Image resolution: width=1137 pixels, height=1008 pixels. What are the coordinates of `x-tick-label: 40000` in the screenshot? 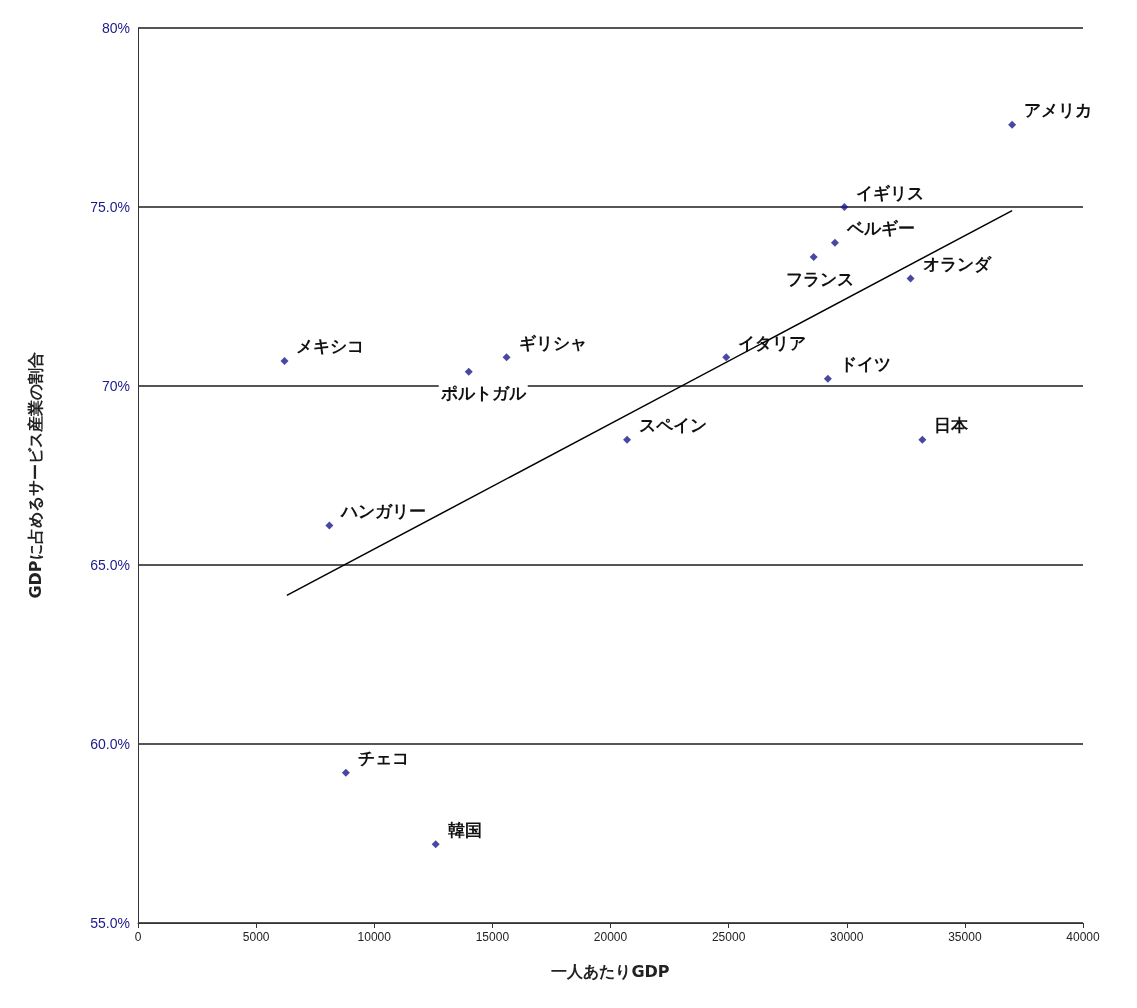 It's located at (1083, 937).